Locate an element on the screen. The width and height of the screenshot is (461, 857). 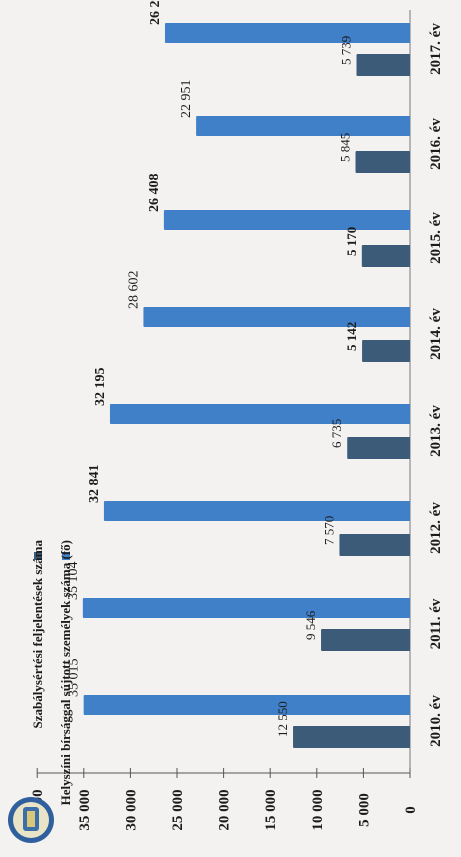
legend-item-0: Szabálysértési feljelentések száma is located at coordinates (37, 634).